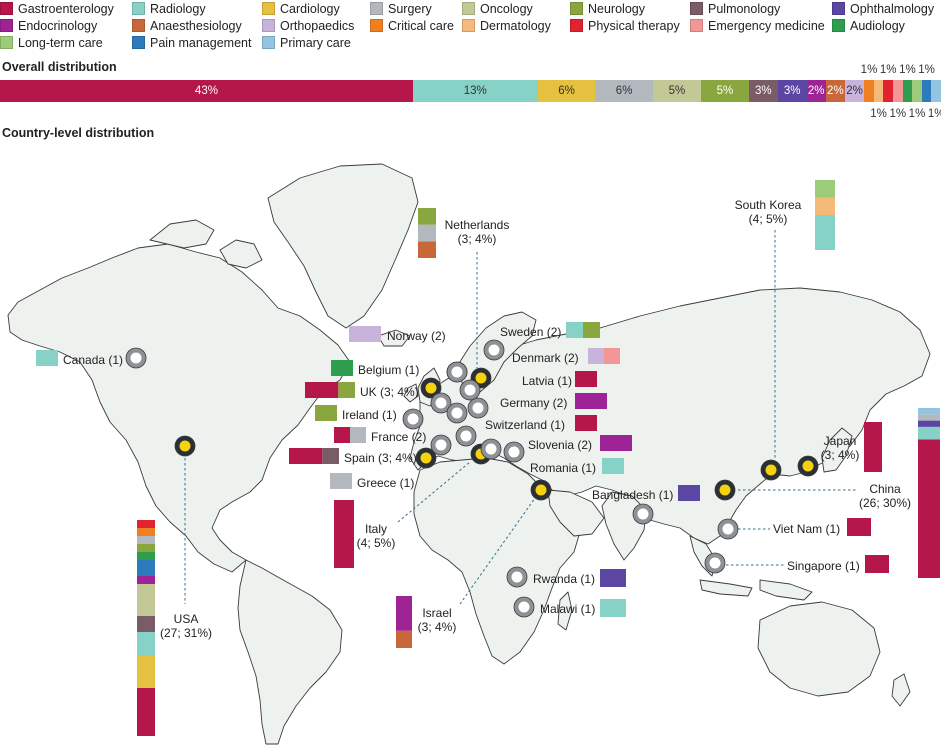 The width and height of the screenshot is (941, 746). Describe the element at coordinates (191, 42) in the screenshot. I see `legend-item-pain-management: Pain management` at that location.